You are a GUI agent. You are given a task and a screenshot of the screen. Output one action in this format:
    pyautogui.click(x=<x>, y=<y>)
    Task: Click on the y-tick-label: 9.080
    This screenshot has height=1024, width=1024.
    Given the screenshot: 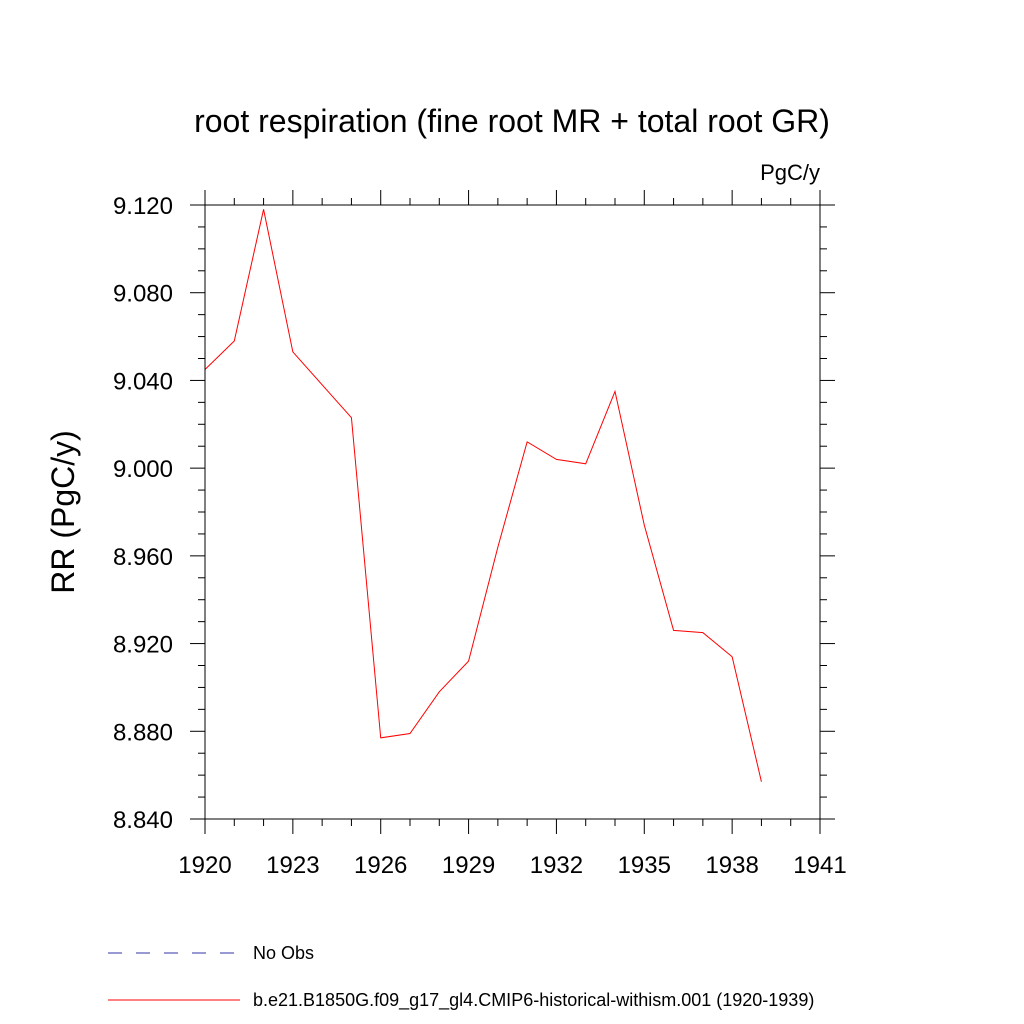 What is the action you would take?
    pyautogui.click(x=143, y=294)
    